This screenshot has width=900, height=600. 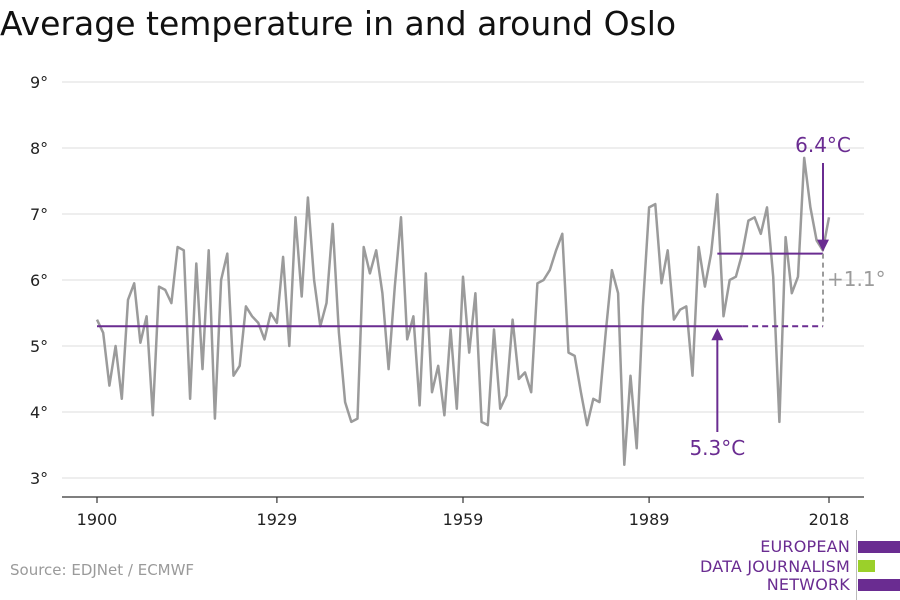 I want to click on y-tick-label-9: 9°, so click(x=39, y=82).